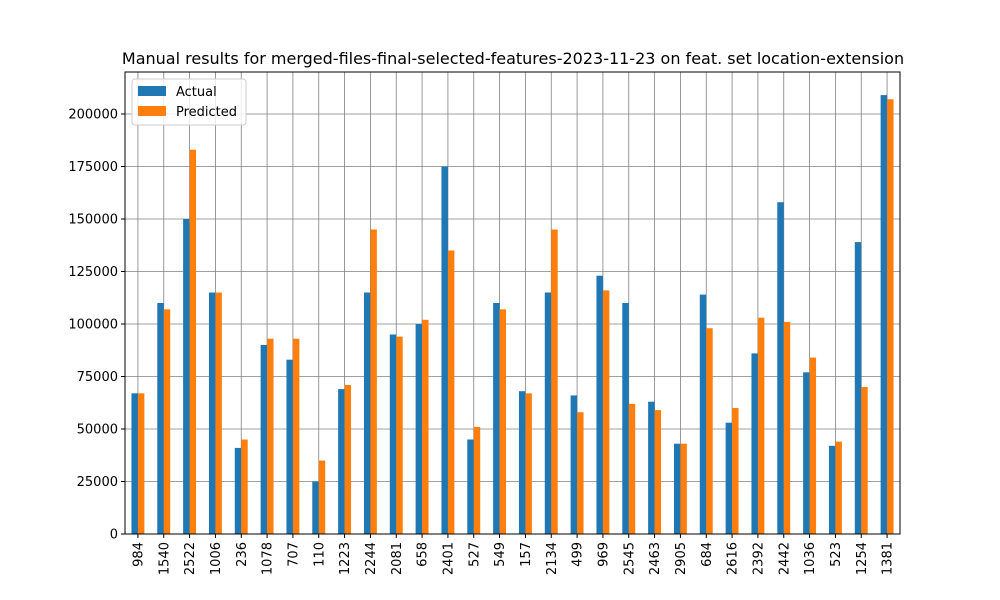  I want to click on y-tick-label: 50000, so click(97, 430).